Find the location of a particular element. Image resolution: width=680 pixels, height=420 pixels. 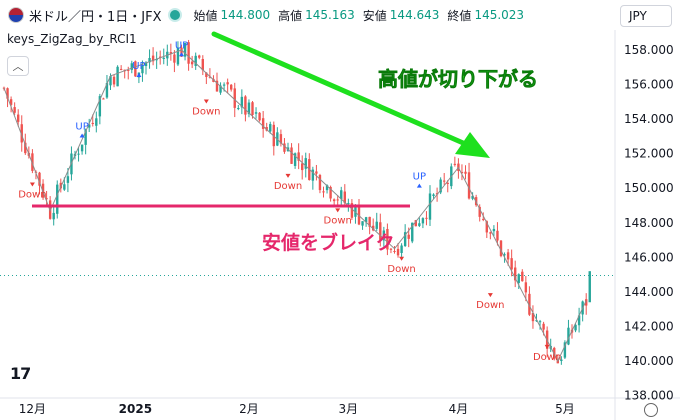

close-label: 終値 is located at coordinates (459, 15).